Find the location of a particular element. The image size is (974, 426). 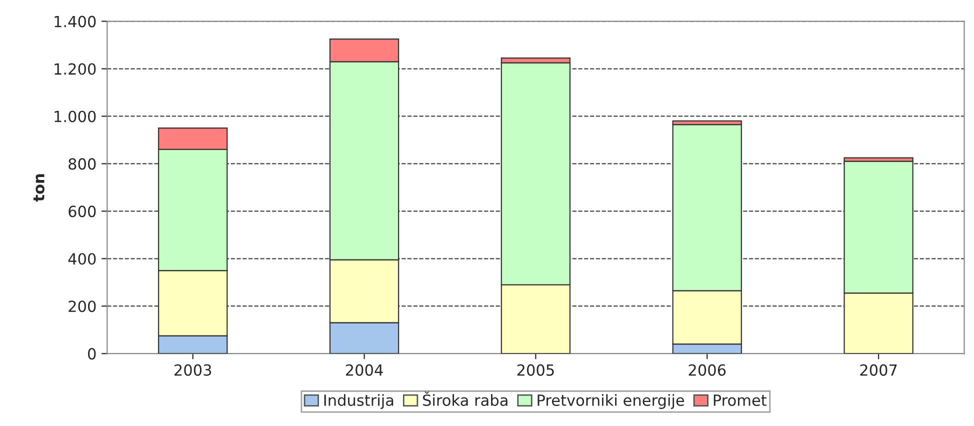

y-tick-label: 400 is located at coordinates (82, 259).